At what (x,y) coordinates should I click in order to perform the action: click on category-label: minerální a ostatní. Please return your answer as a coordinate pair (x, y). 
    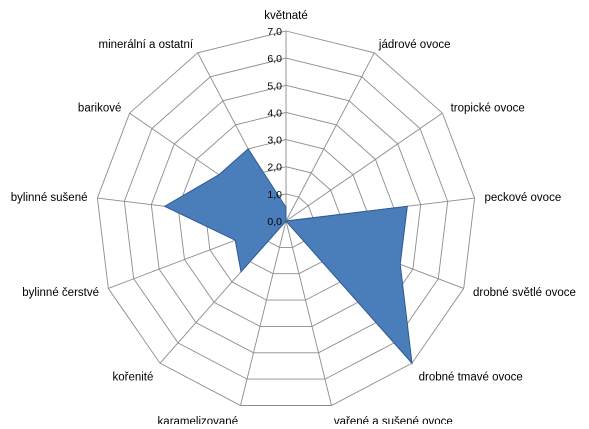
    Looking at the image, I should click on (145, 45).